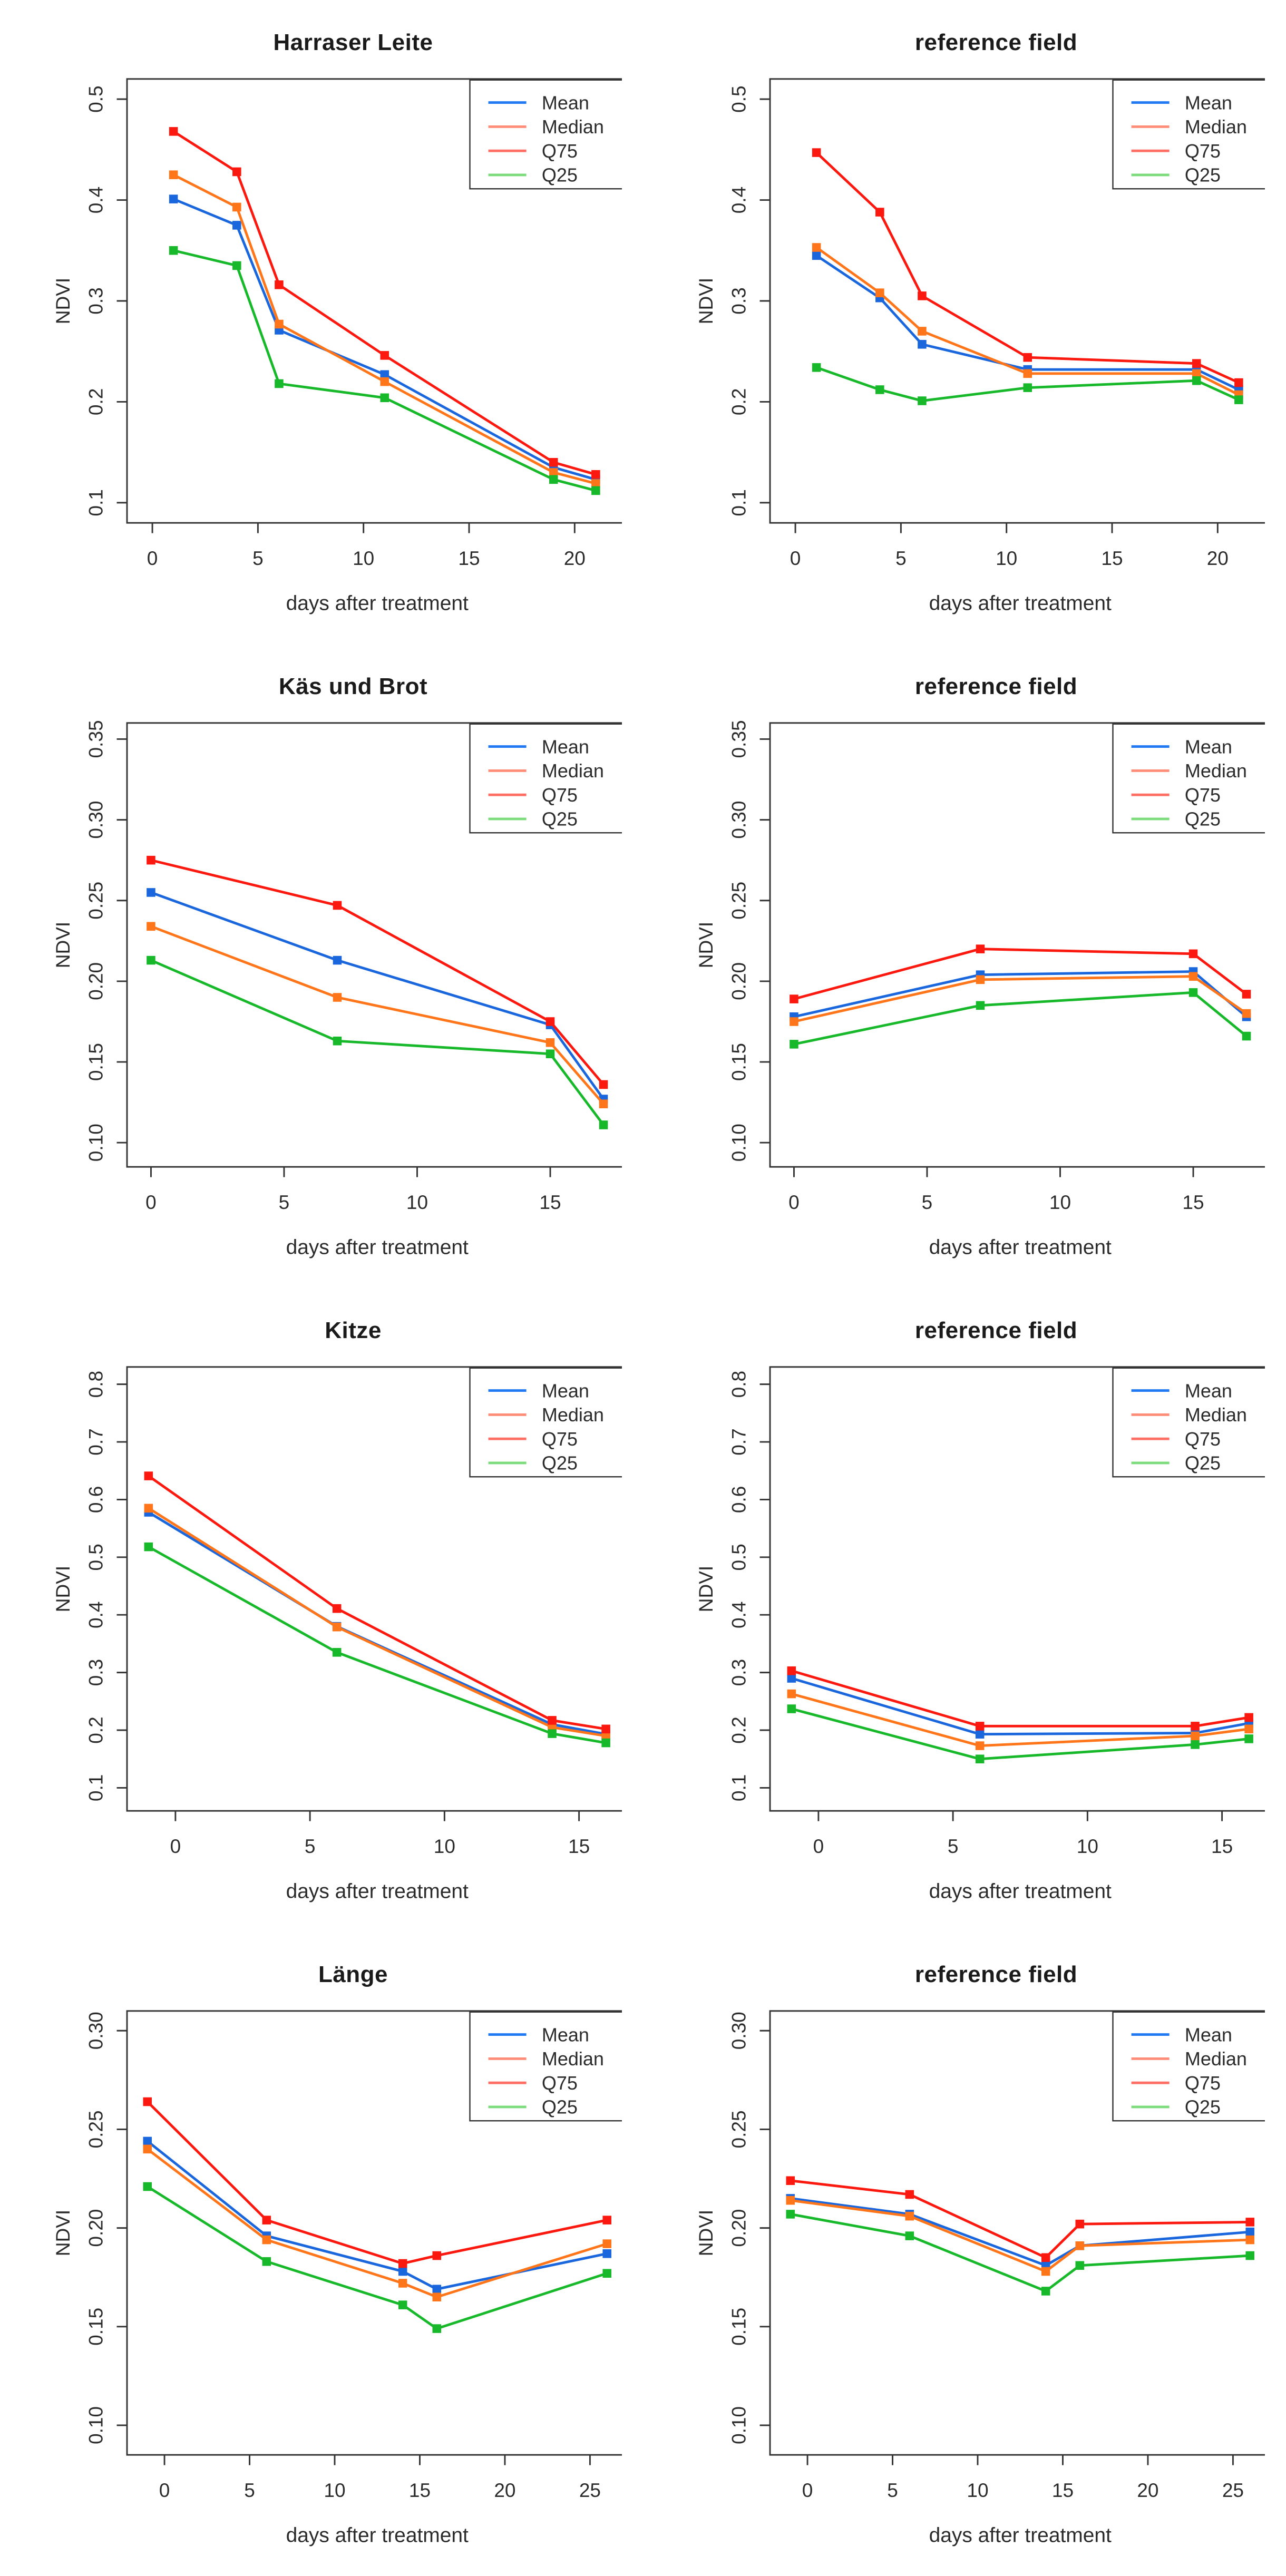  Describe the element at coordinates (95, 1499) in the screenshot. I see `y-tick-label: 0.6` at that location.